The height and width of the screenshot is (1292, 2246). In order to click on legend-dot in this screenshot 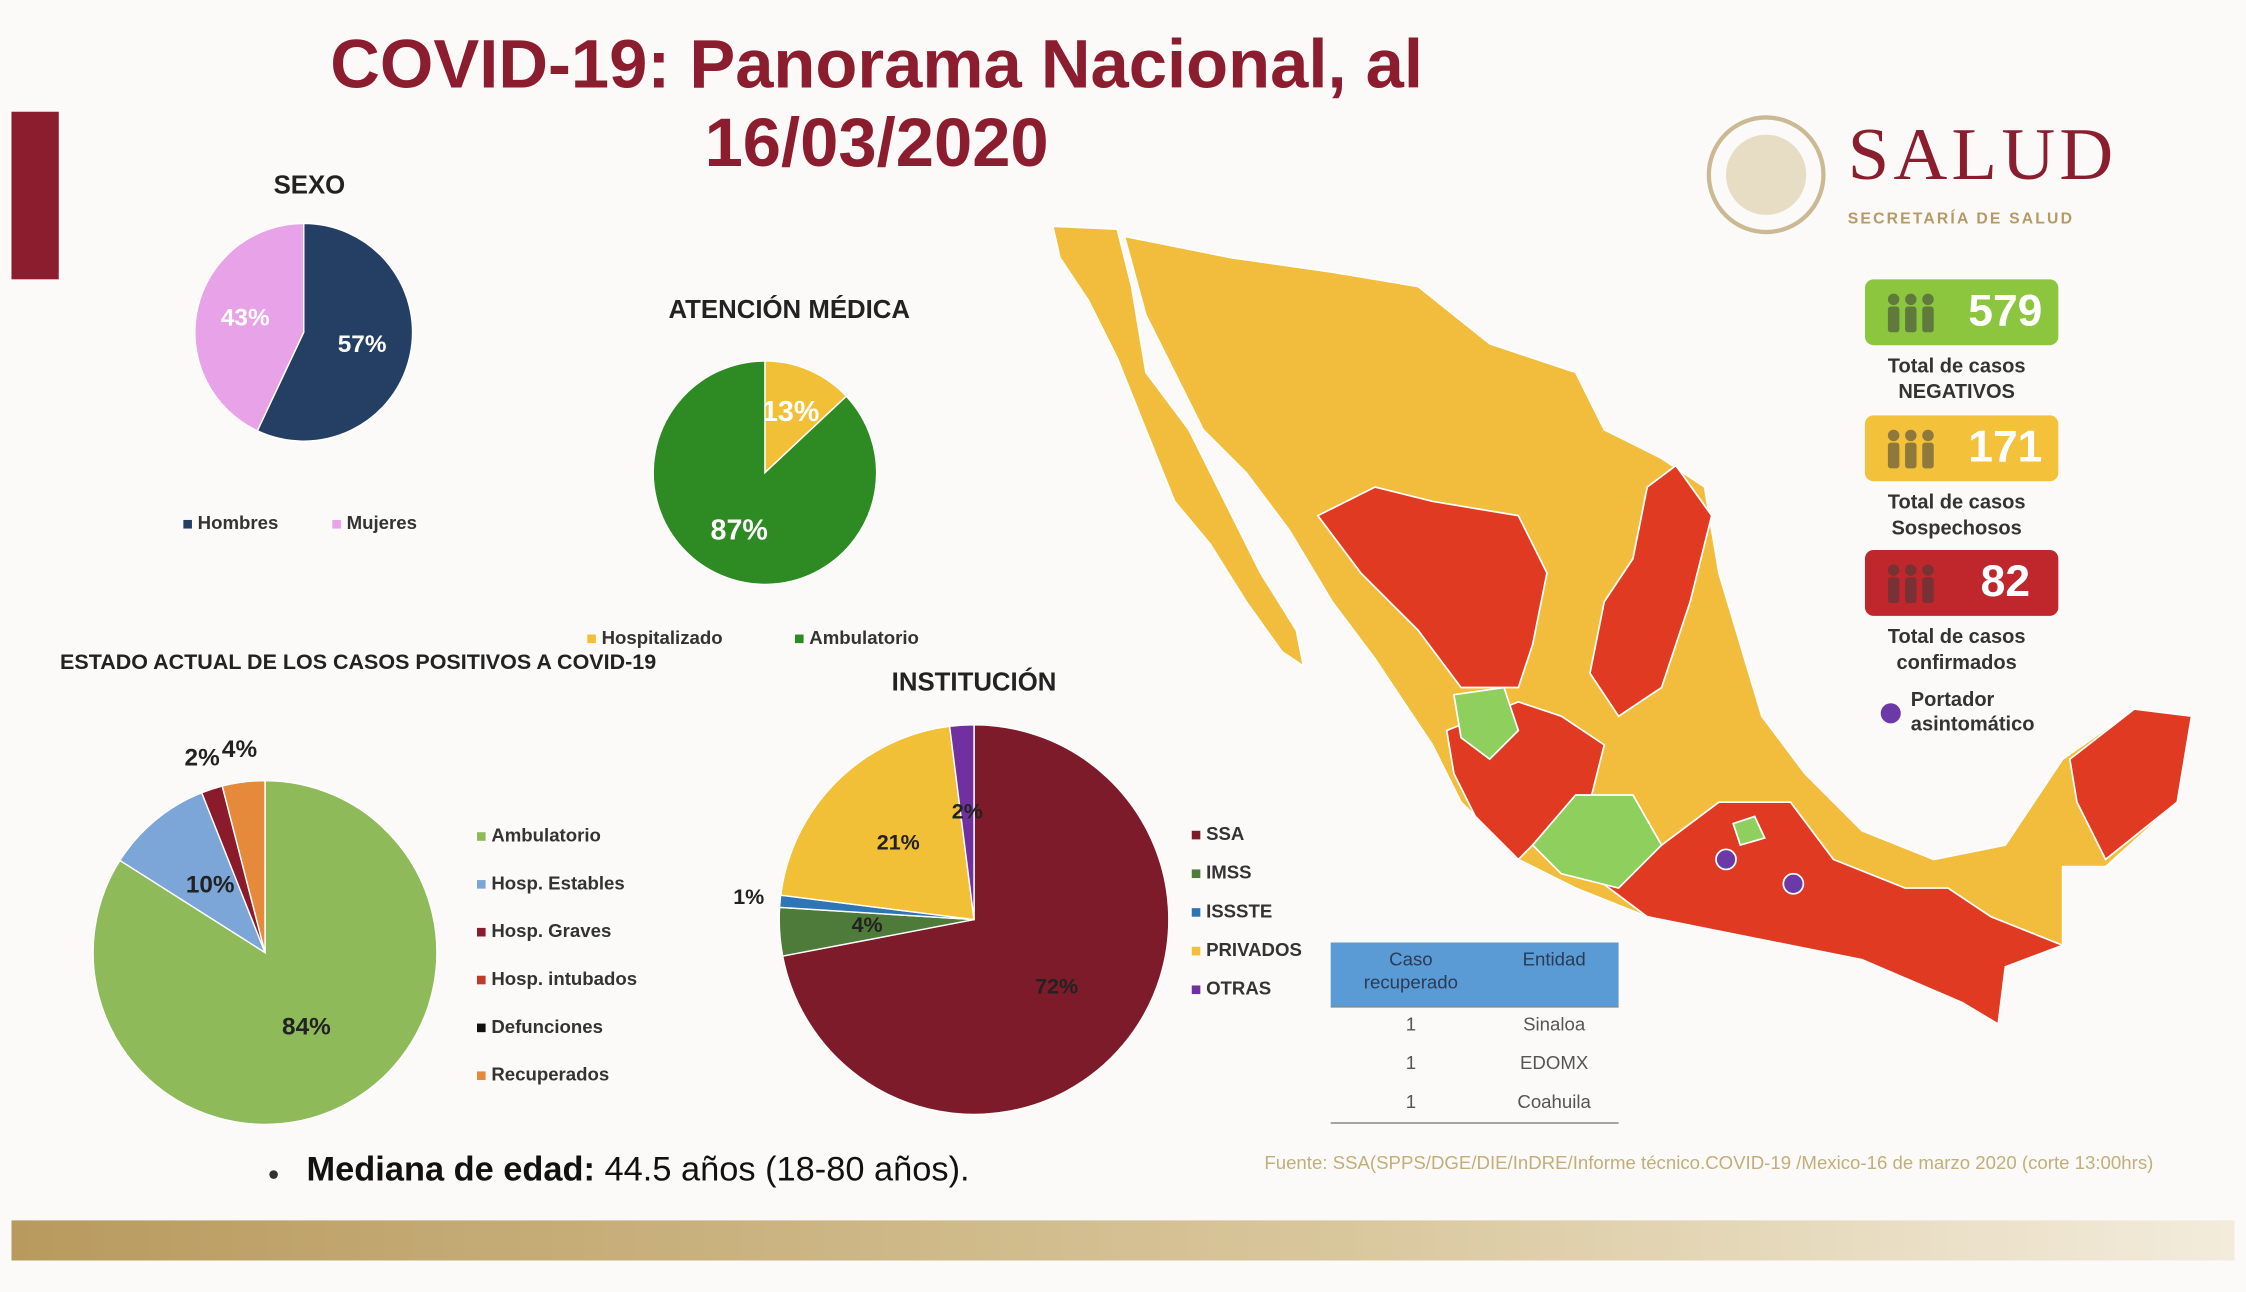, I will do `click(1890, 713)`.